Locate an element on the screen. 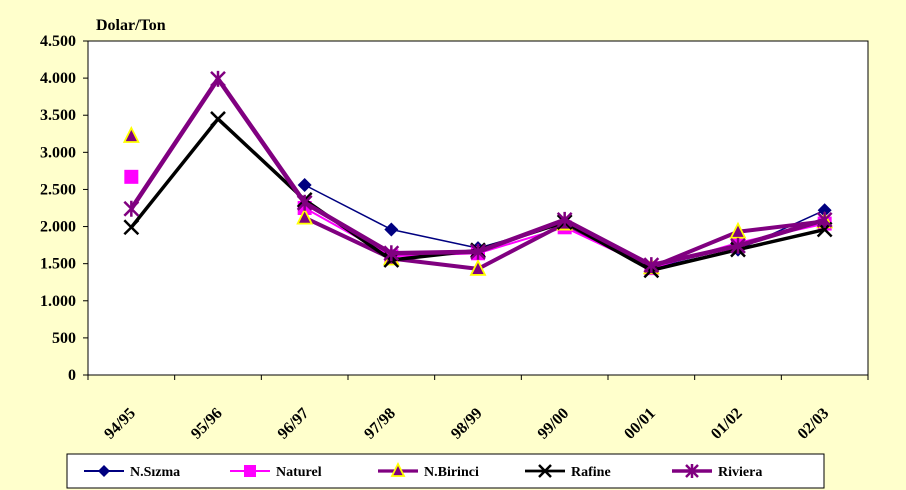 The image size is (906, 490). legend: N.Sızma Naturel N.Birinci Rafine Riviera is located at coordinates (445, 471).